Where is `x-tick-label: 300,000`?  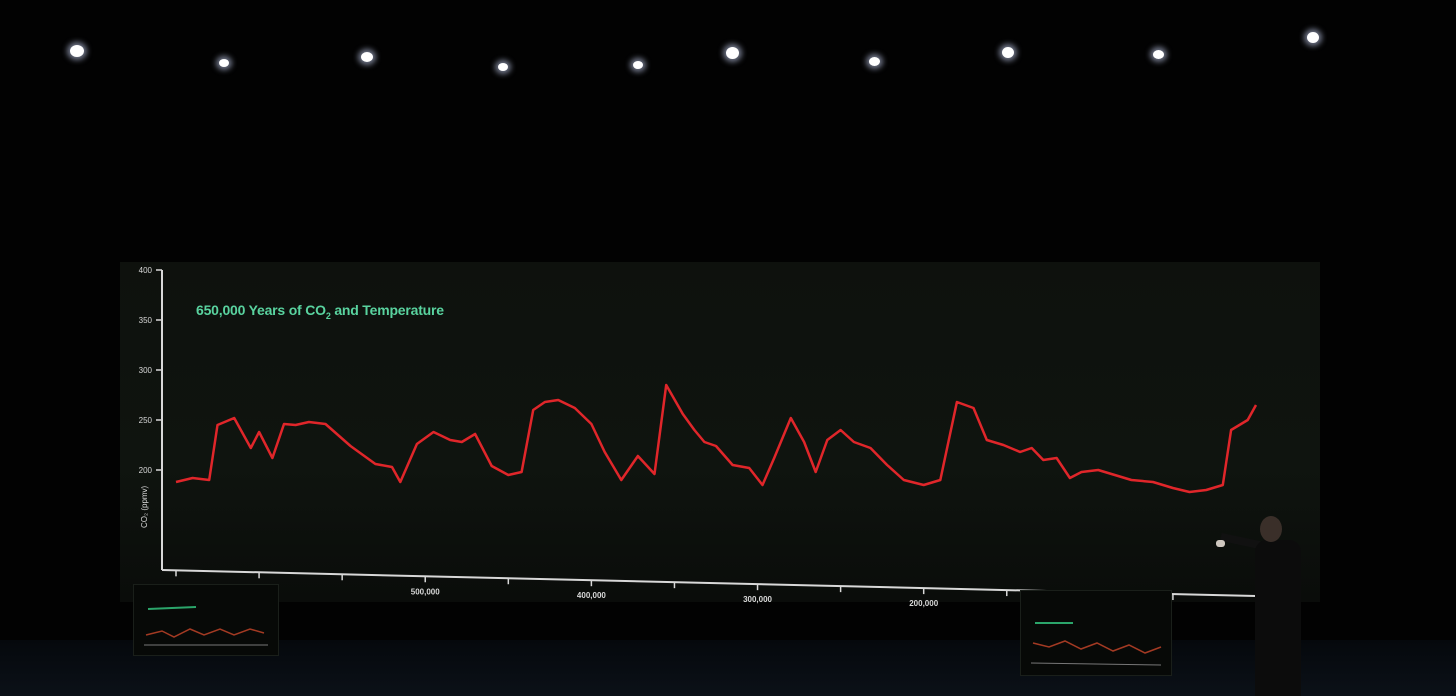 x-tick-label: 300,000 is located at coordinates (757, 599).